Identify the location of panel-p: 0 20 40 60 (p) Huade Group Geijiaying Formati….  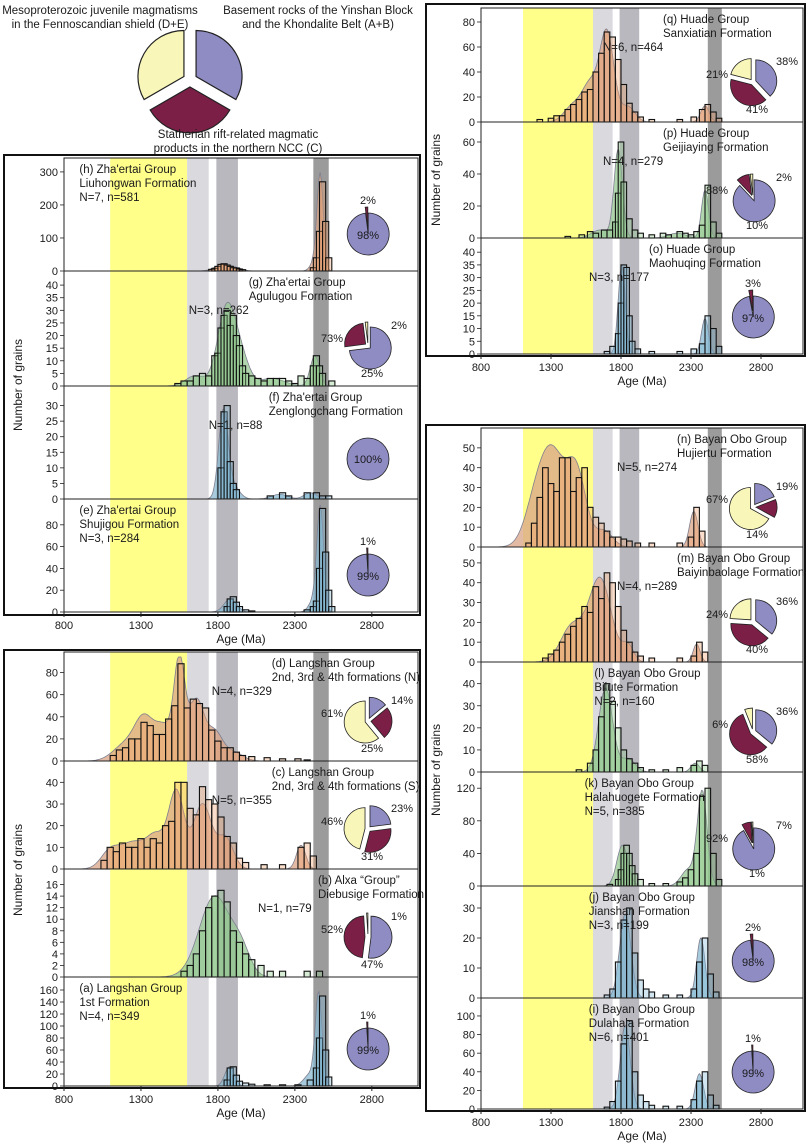
(633, 183).